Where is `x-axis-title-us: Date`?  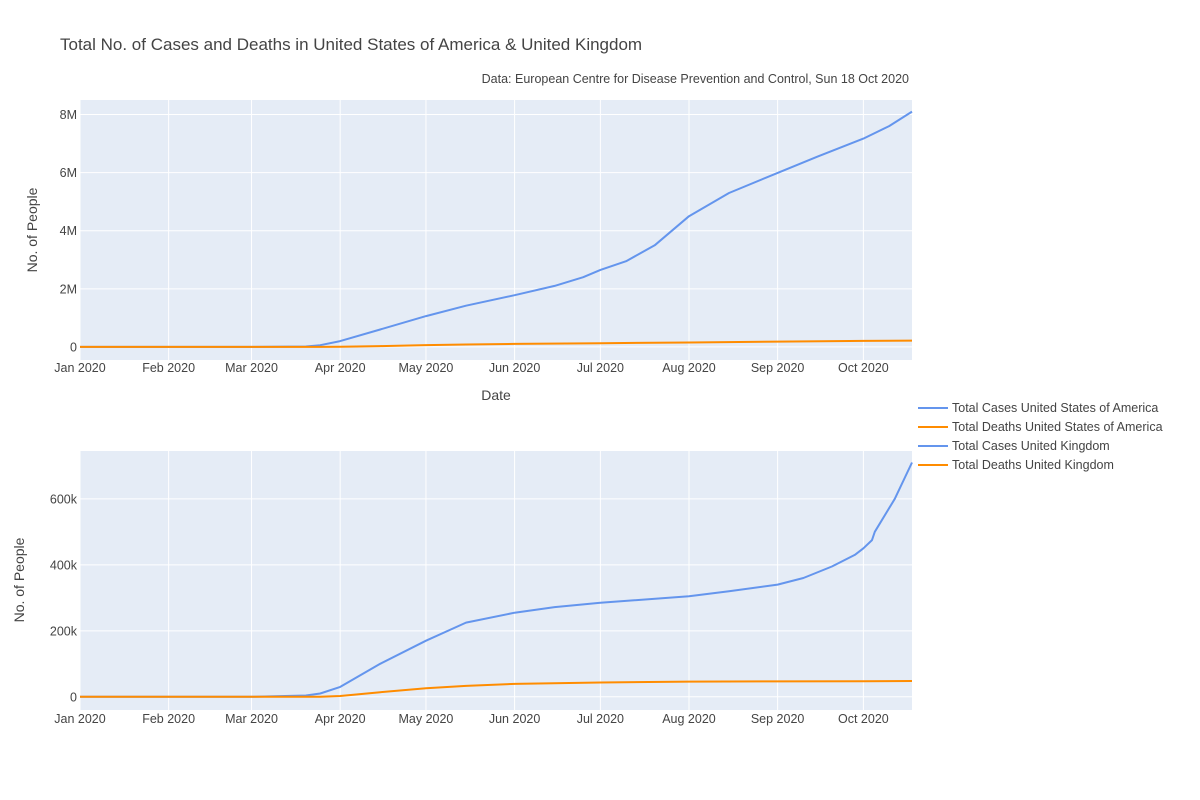
x-axis-title-us: Date is located at coordinates (496, 395).